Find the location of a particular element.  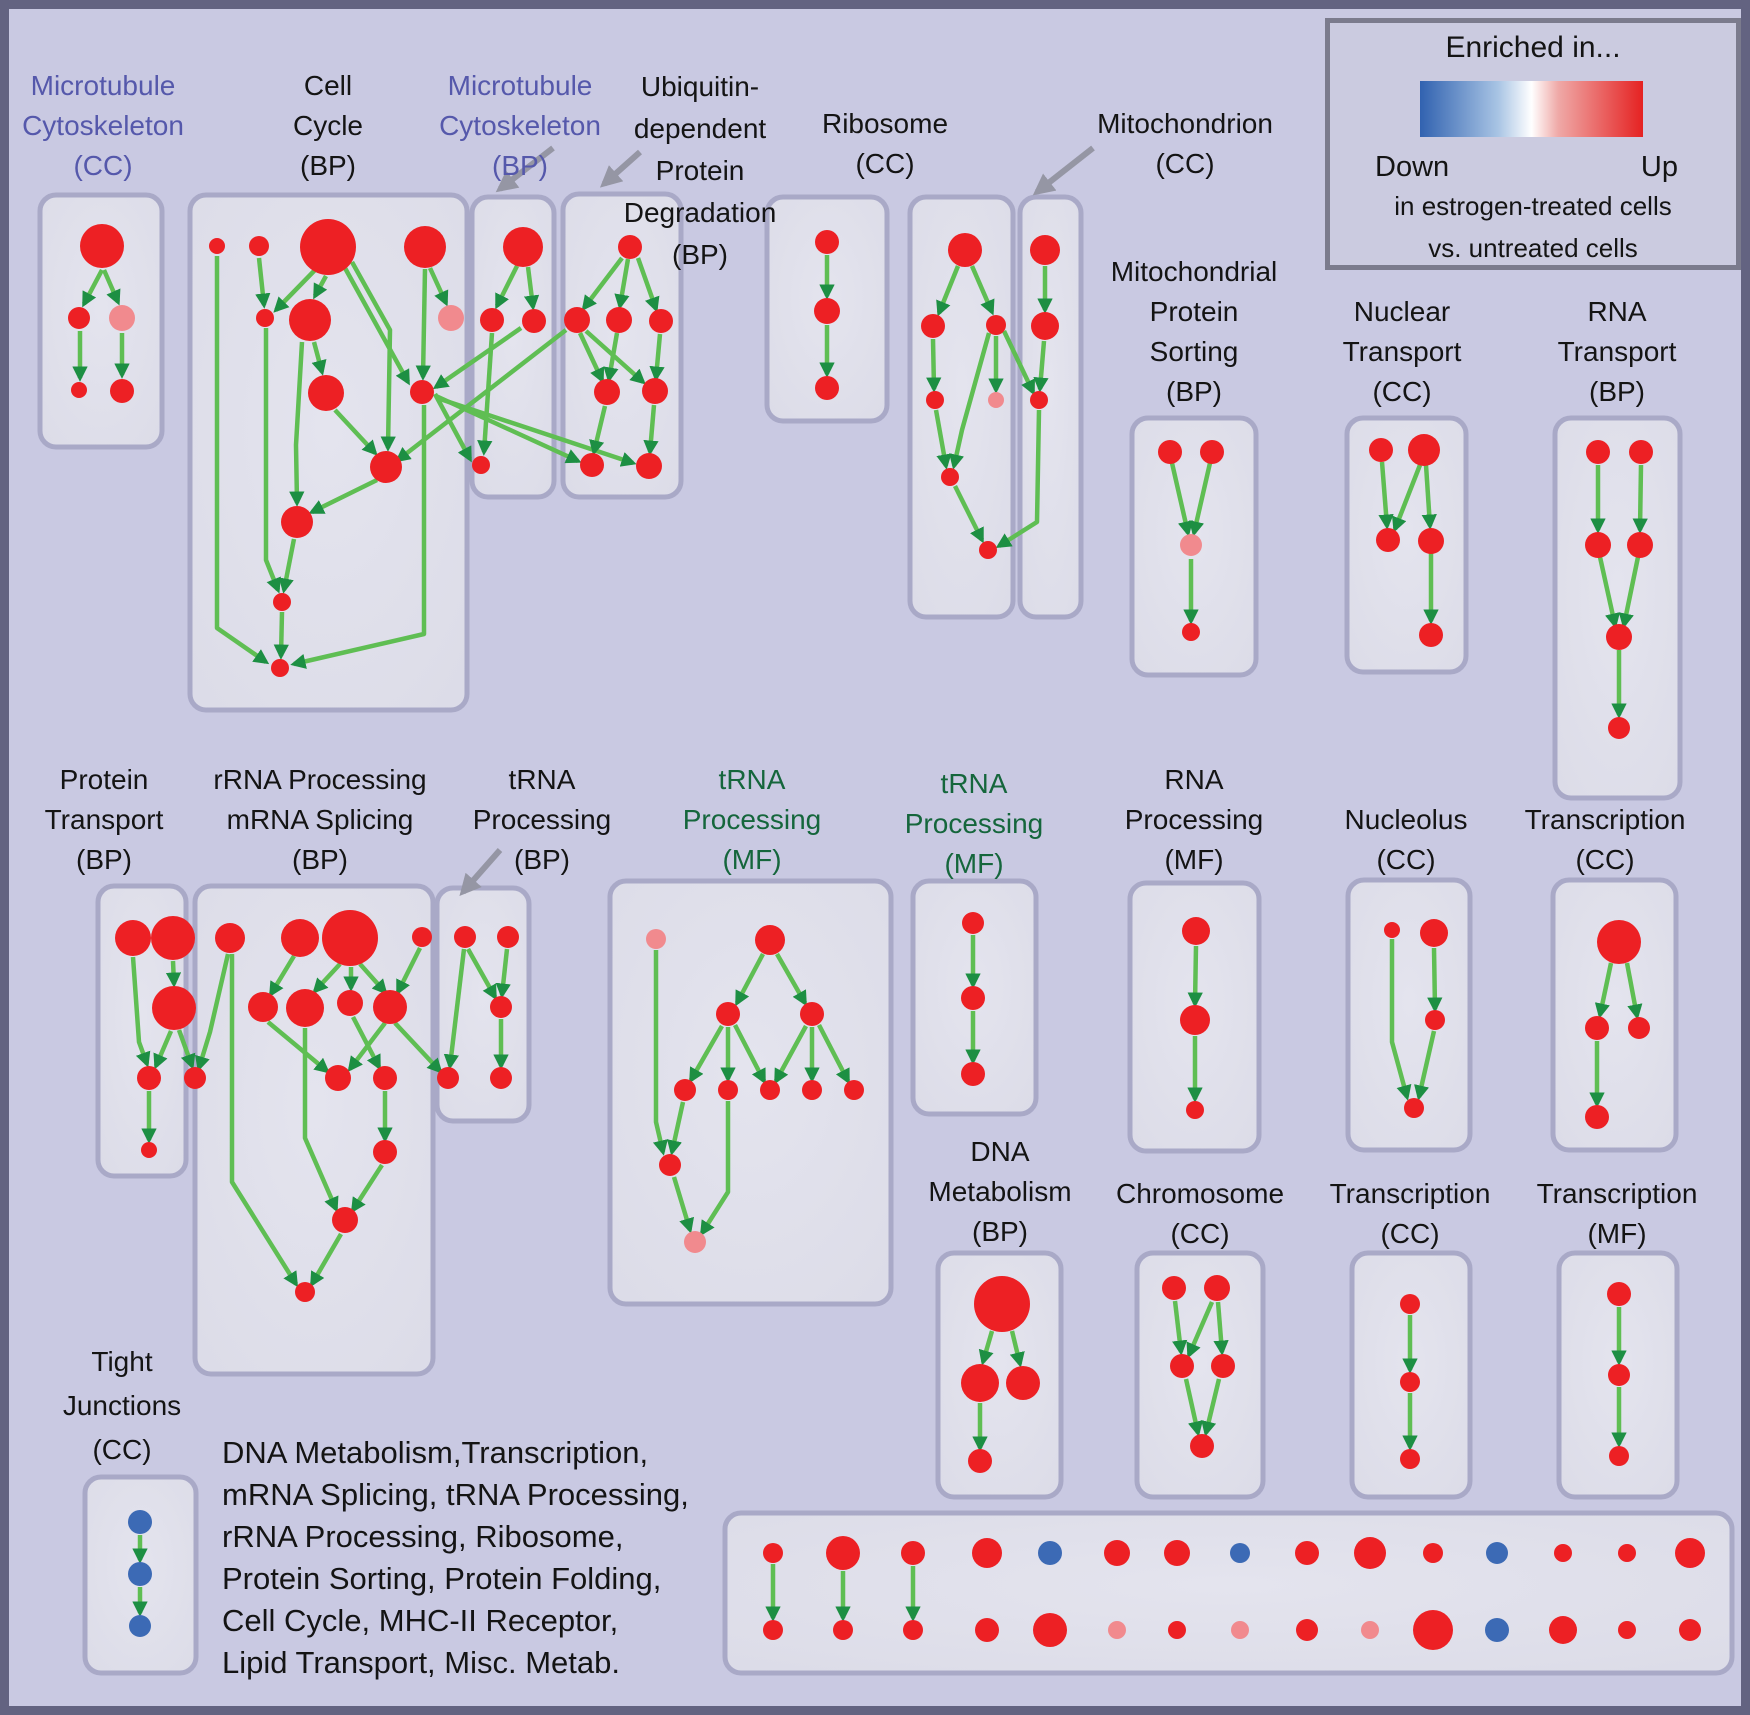

rrna-mrna-label-line: mRNA Splicing is located at coordinates (320, 819).